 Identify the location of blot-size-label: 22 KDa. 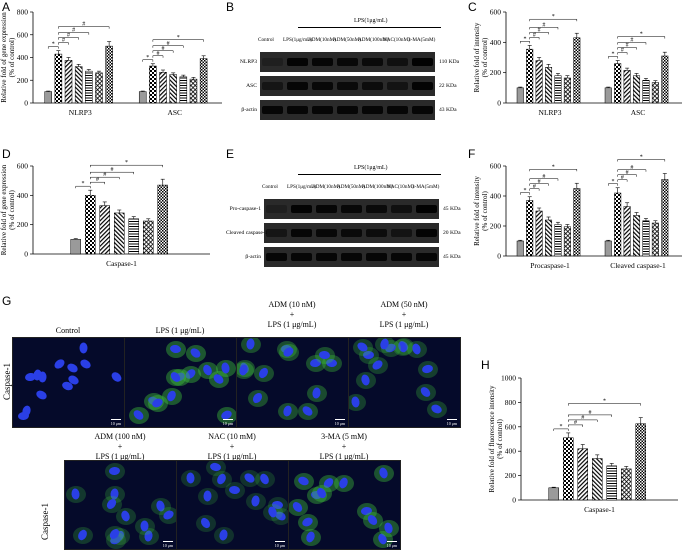
(448, 86).